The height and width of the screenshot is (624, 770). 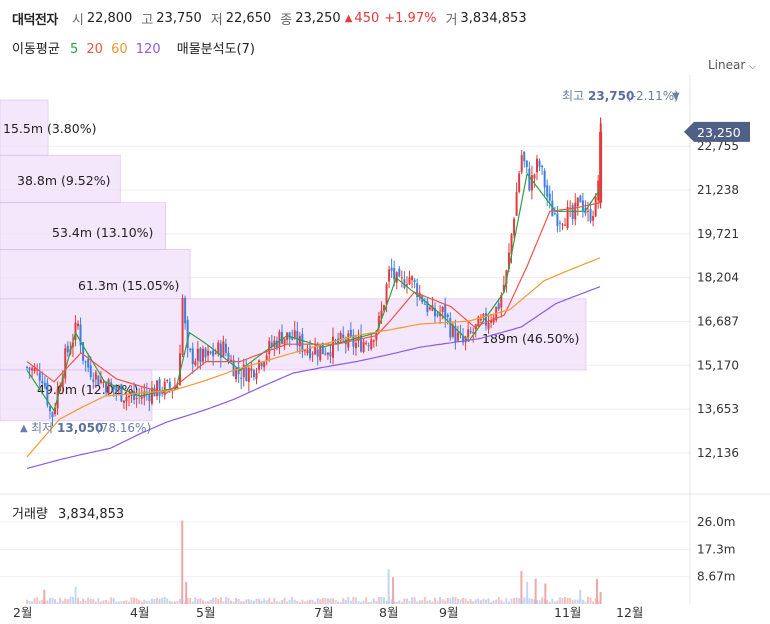 What do you see at coordinates (94, 49) in the screenshot?
I see `ma-20-label: 20` at bounding box center [94, 49].